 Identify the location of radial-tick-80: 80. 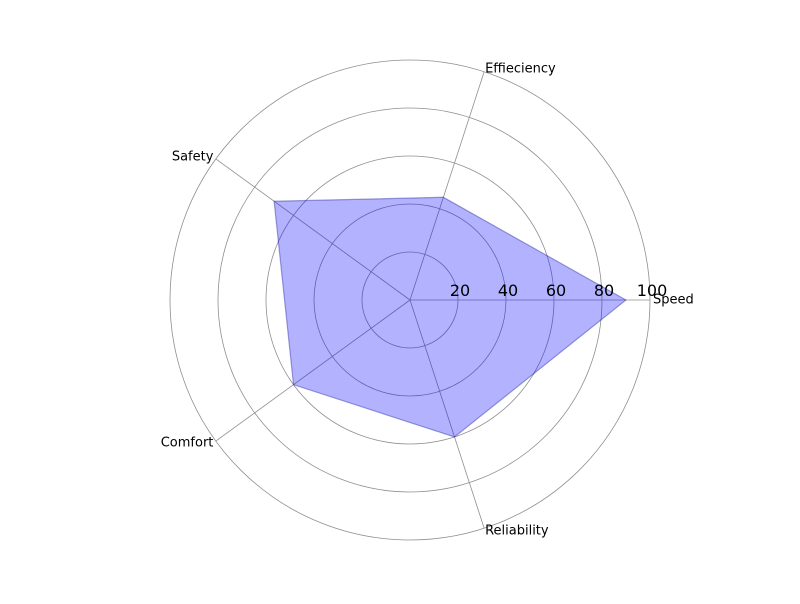
(604, 290).